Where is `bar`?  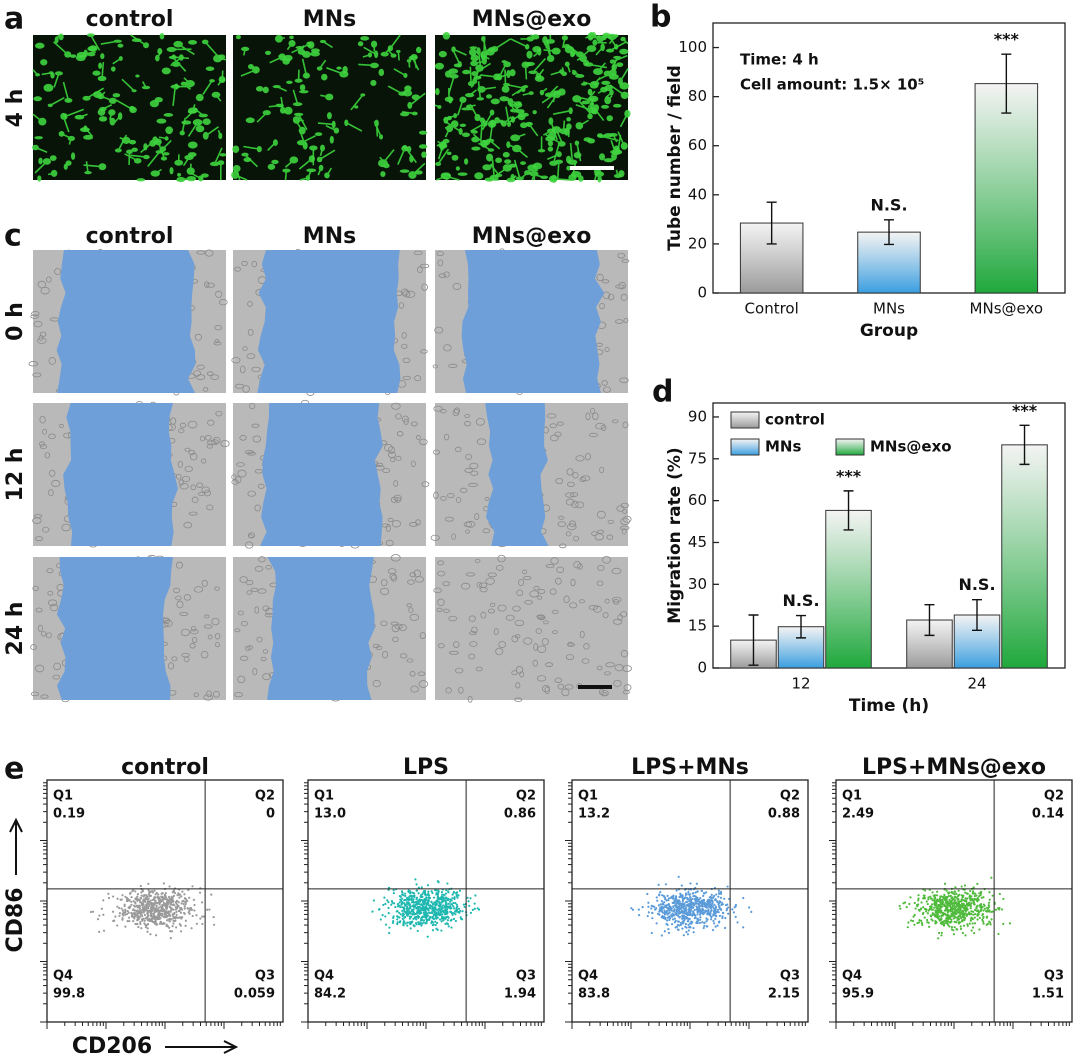
bar is located at coordinates (1006, 188).